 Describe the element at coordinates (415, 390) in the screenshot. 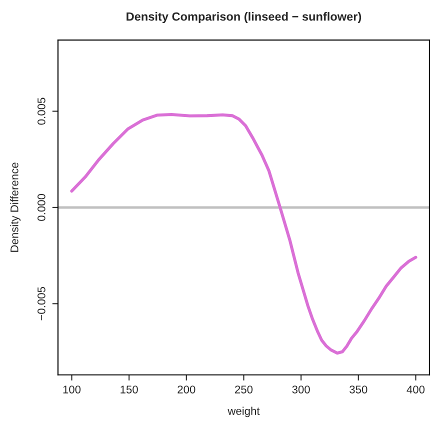

I see `x-tick-label: 400` at that location.